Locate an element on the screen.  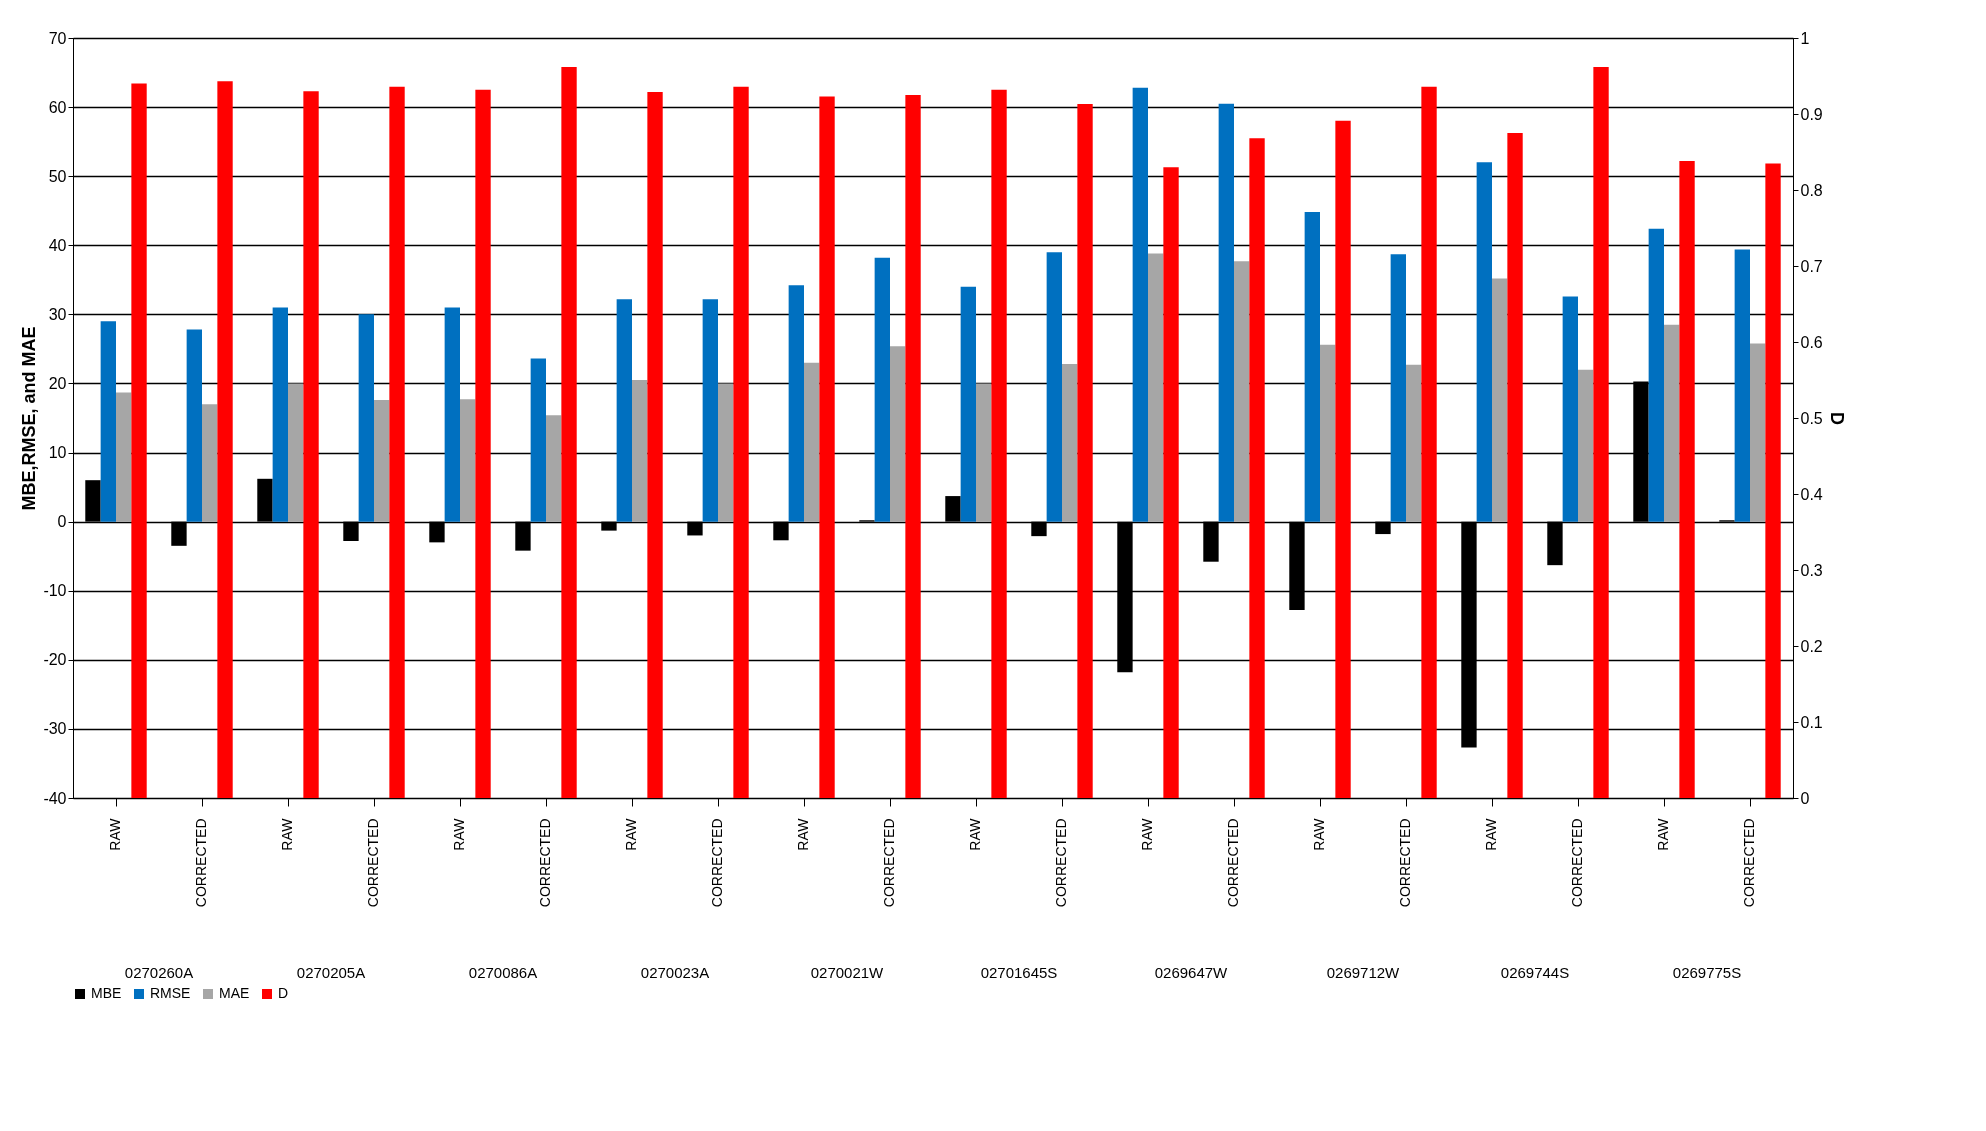
text: 0270023A is located at coordinates (675, 972).